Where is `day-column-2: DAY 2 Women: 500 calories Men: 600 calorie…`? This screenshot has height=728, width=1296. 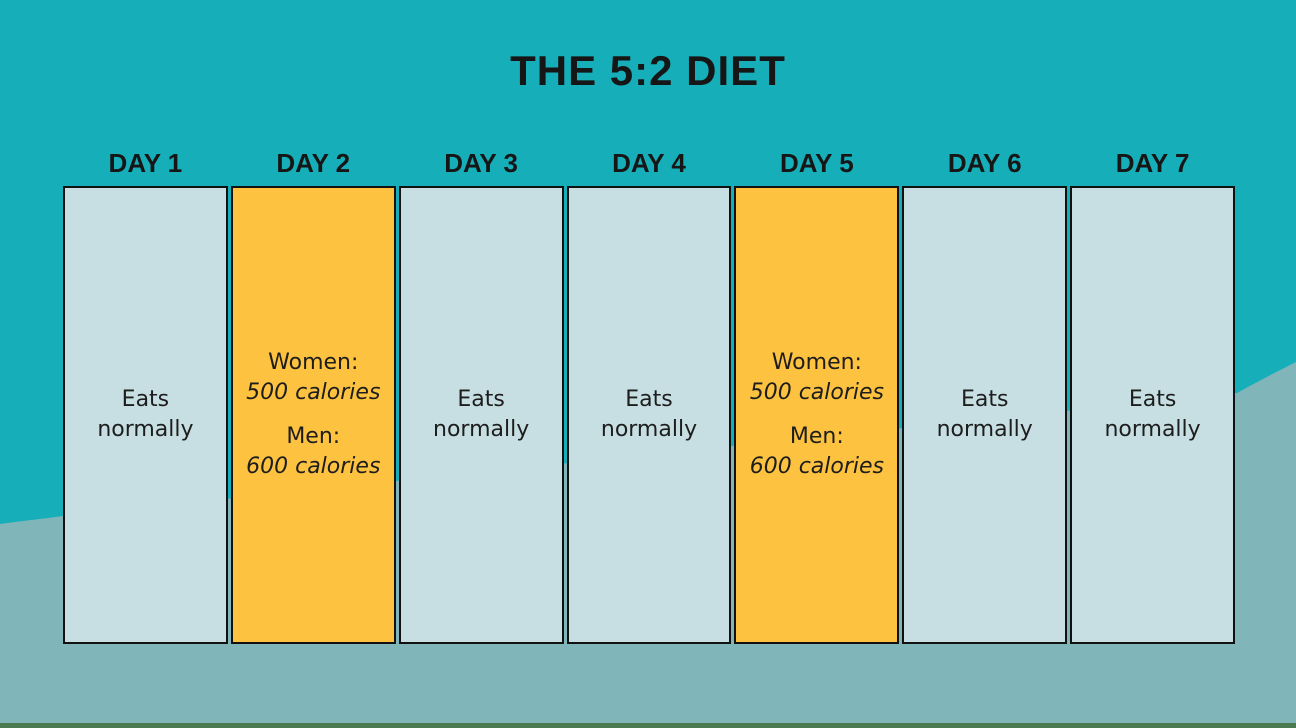 day-column-2: DAY 2 Women: 500 calories Men: 600 calorie… is located at coordinates (313, 392).